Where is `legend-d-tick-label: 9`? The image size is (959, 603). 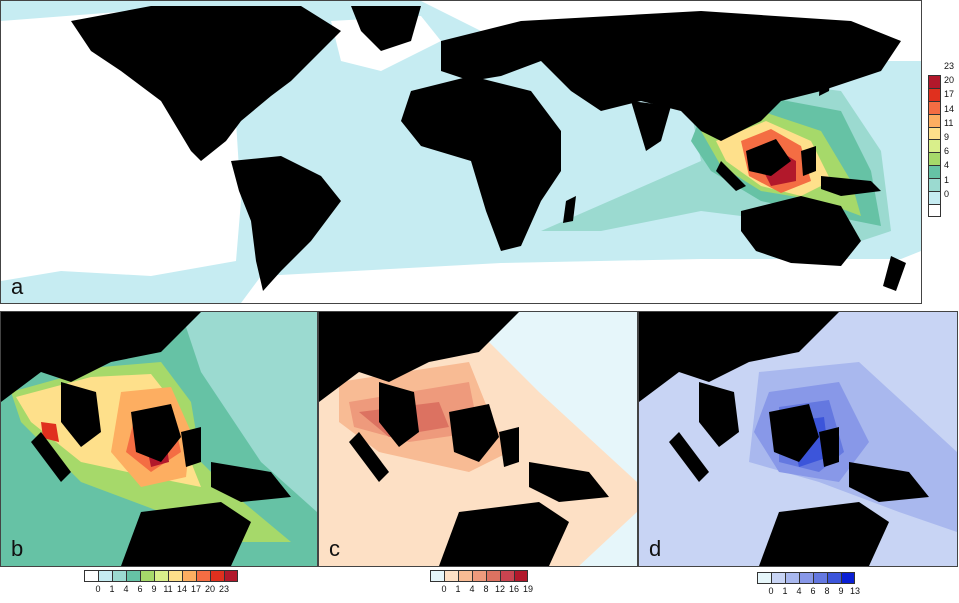
legend-d-tick-label: 9 is located at coordinates (841, 591).